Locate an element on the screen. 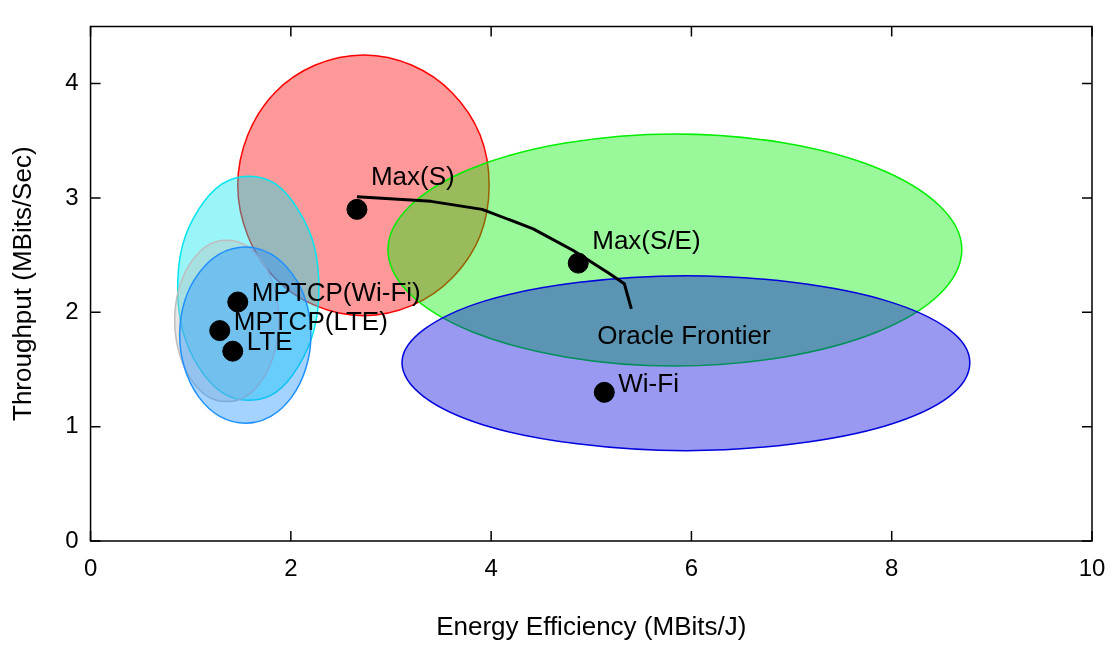 The width and height of the screenshot is (1120, 651). x-tick-label: 0 is located at coordinates (90, 568).